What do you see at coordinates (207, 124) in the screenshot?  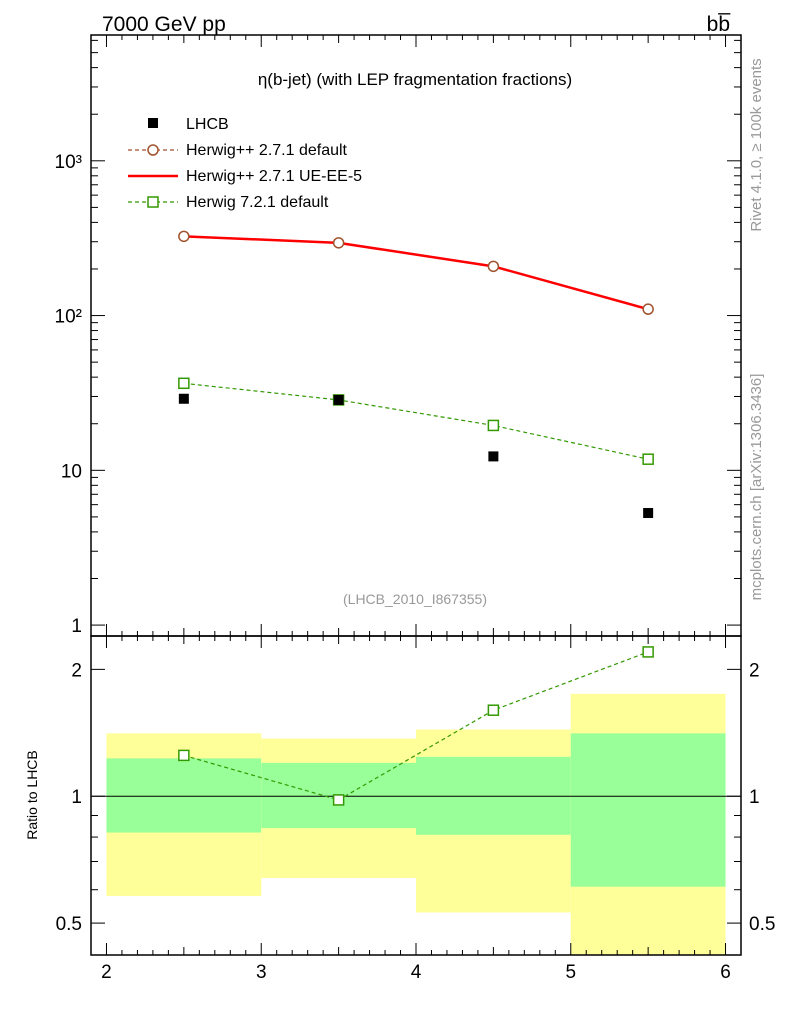 I see `legend-label-lhcb: LHCB` at bounding box center [207, 124].